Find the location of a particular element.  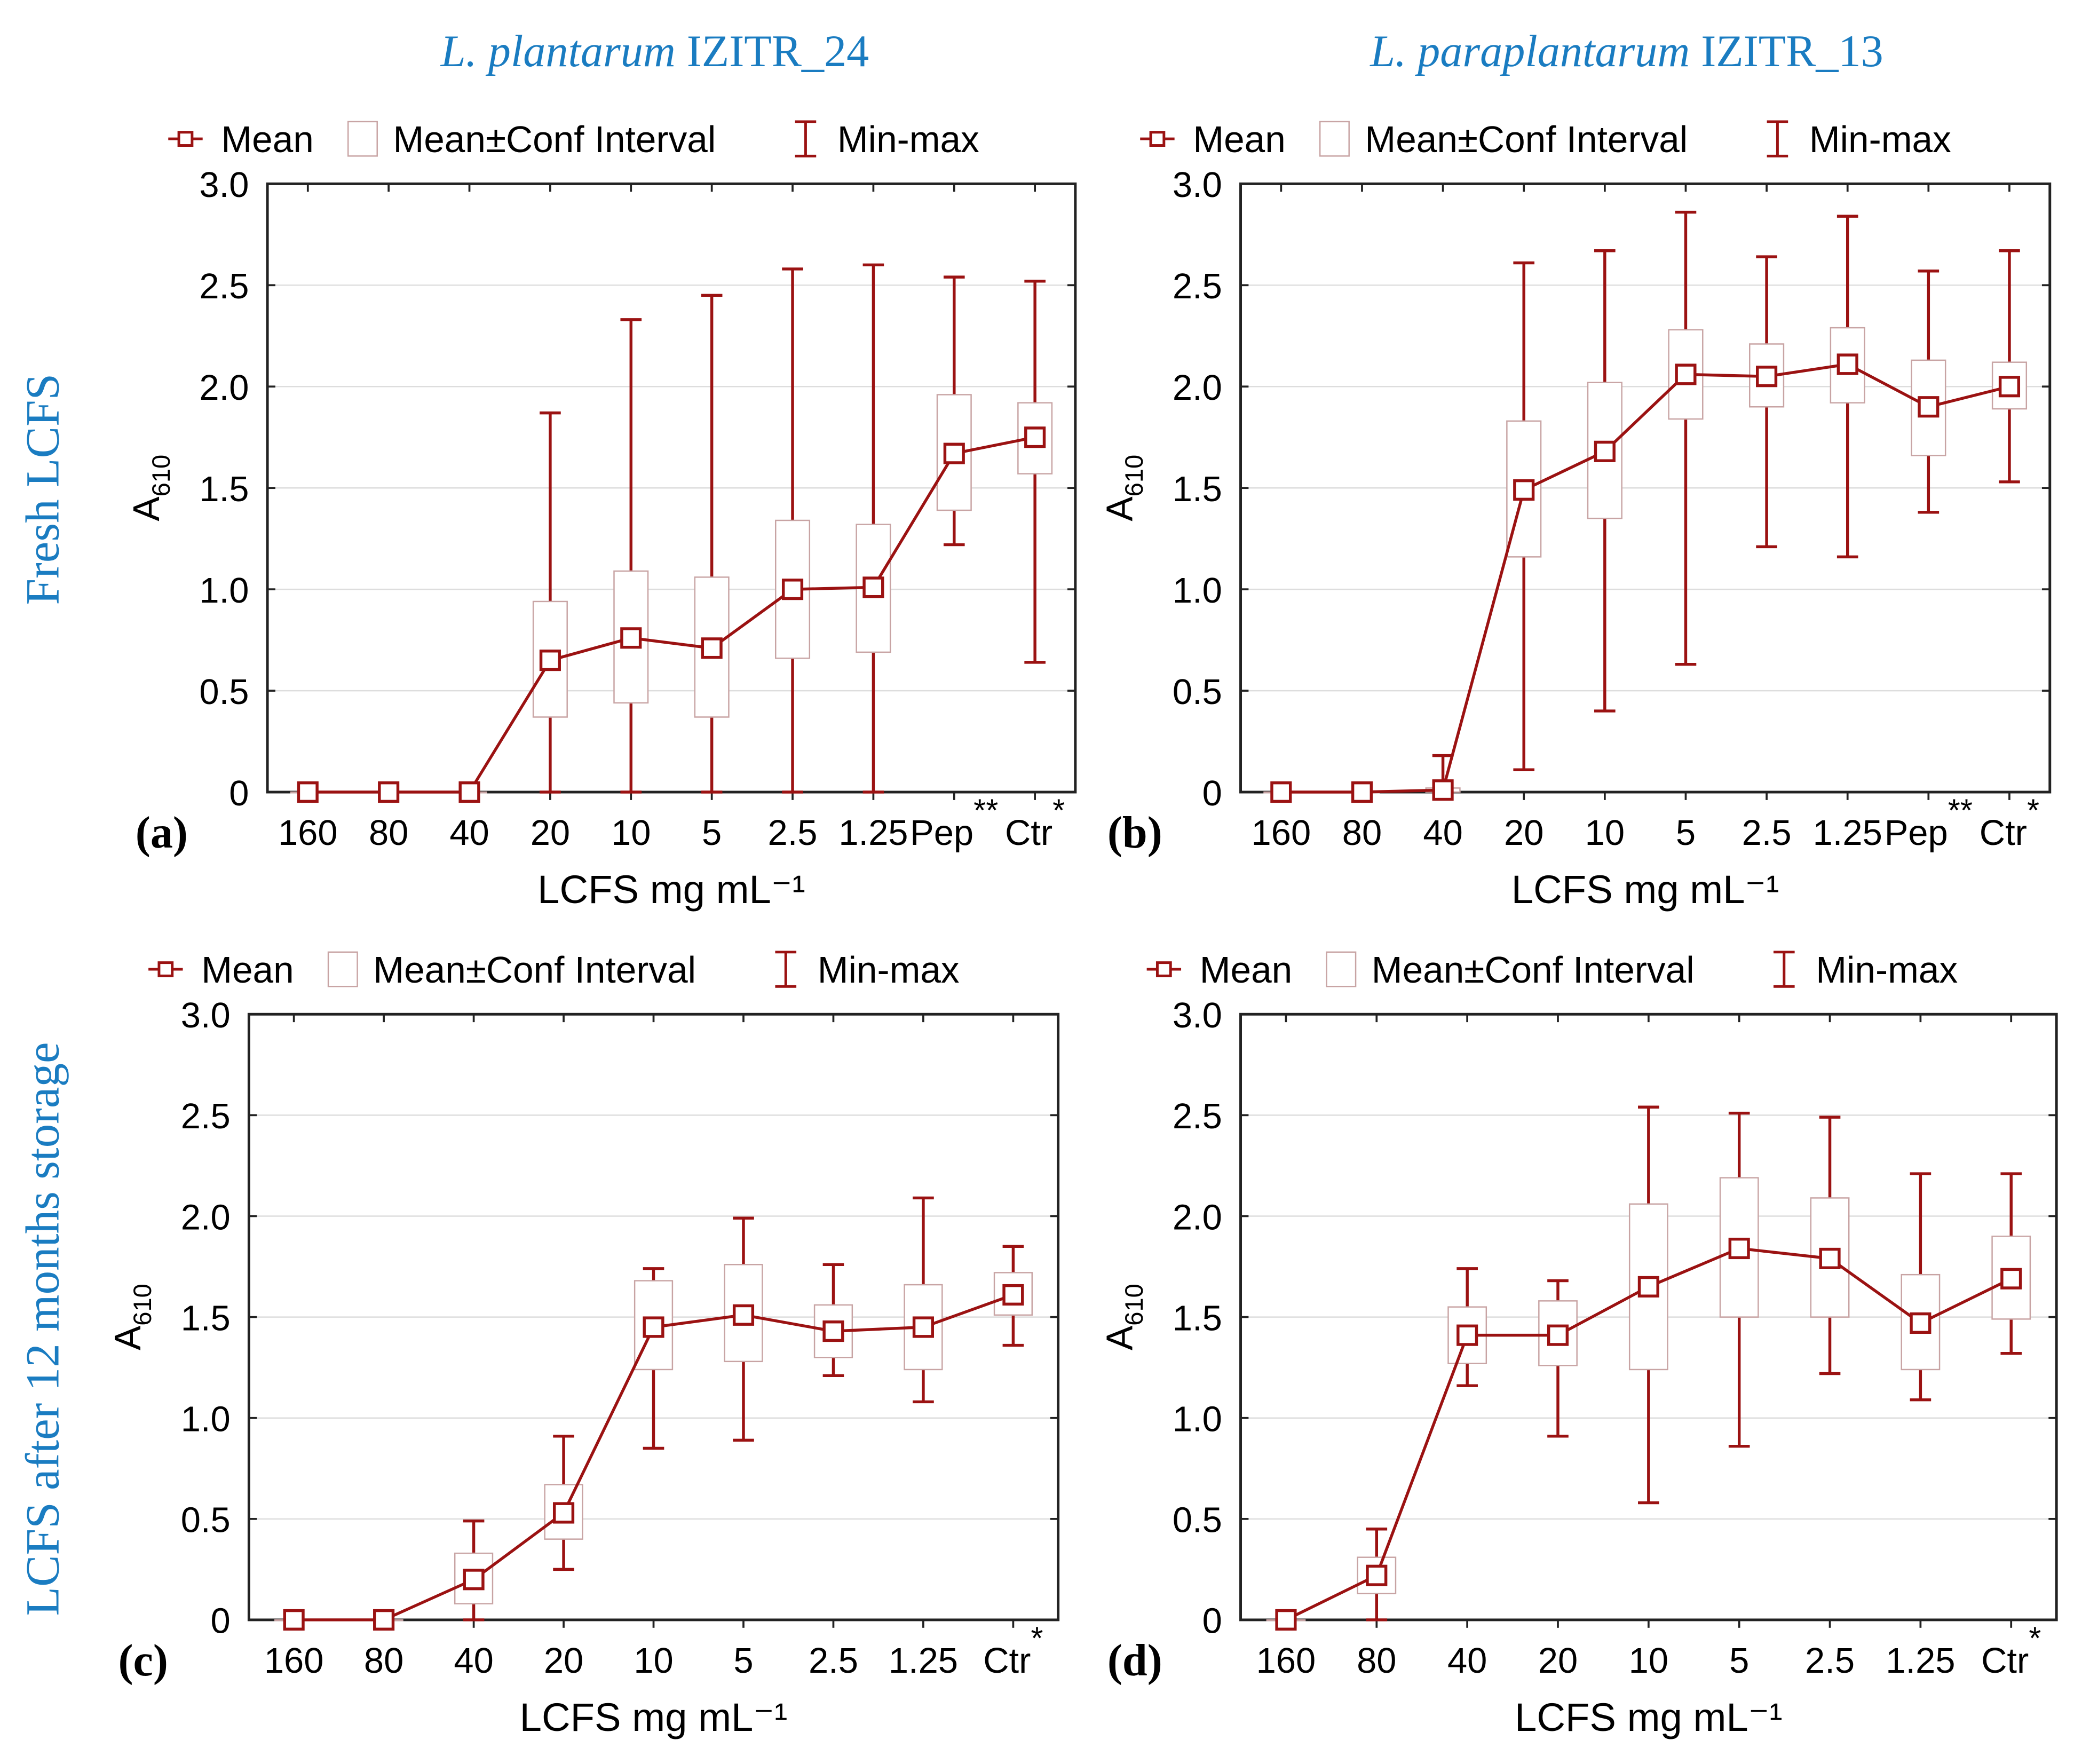

legend-minmax-label: Min-max is located at coordinates (1880, 139).